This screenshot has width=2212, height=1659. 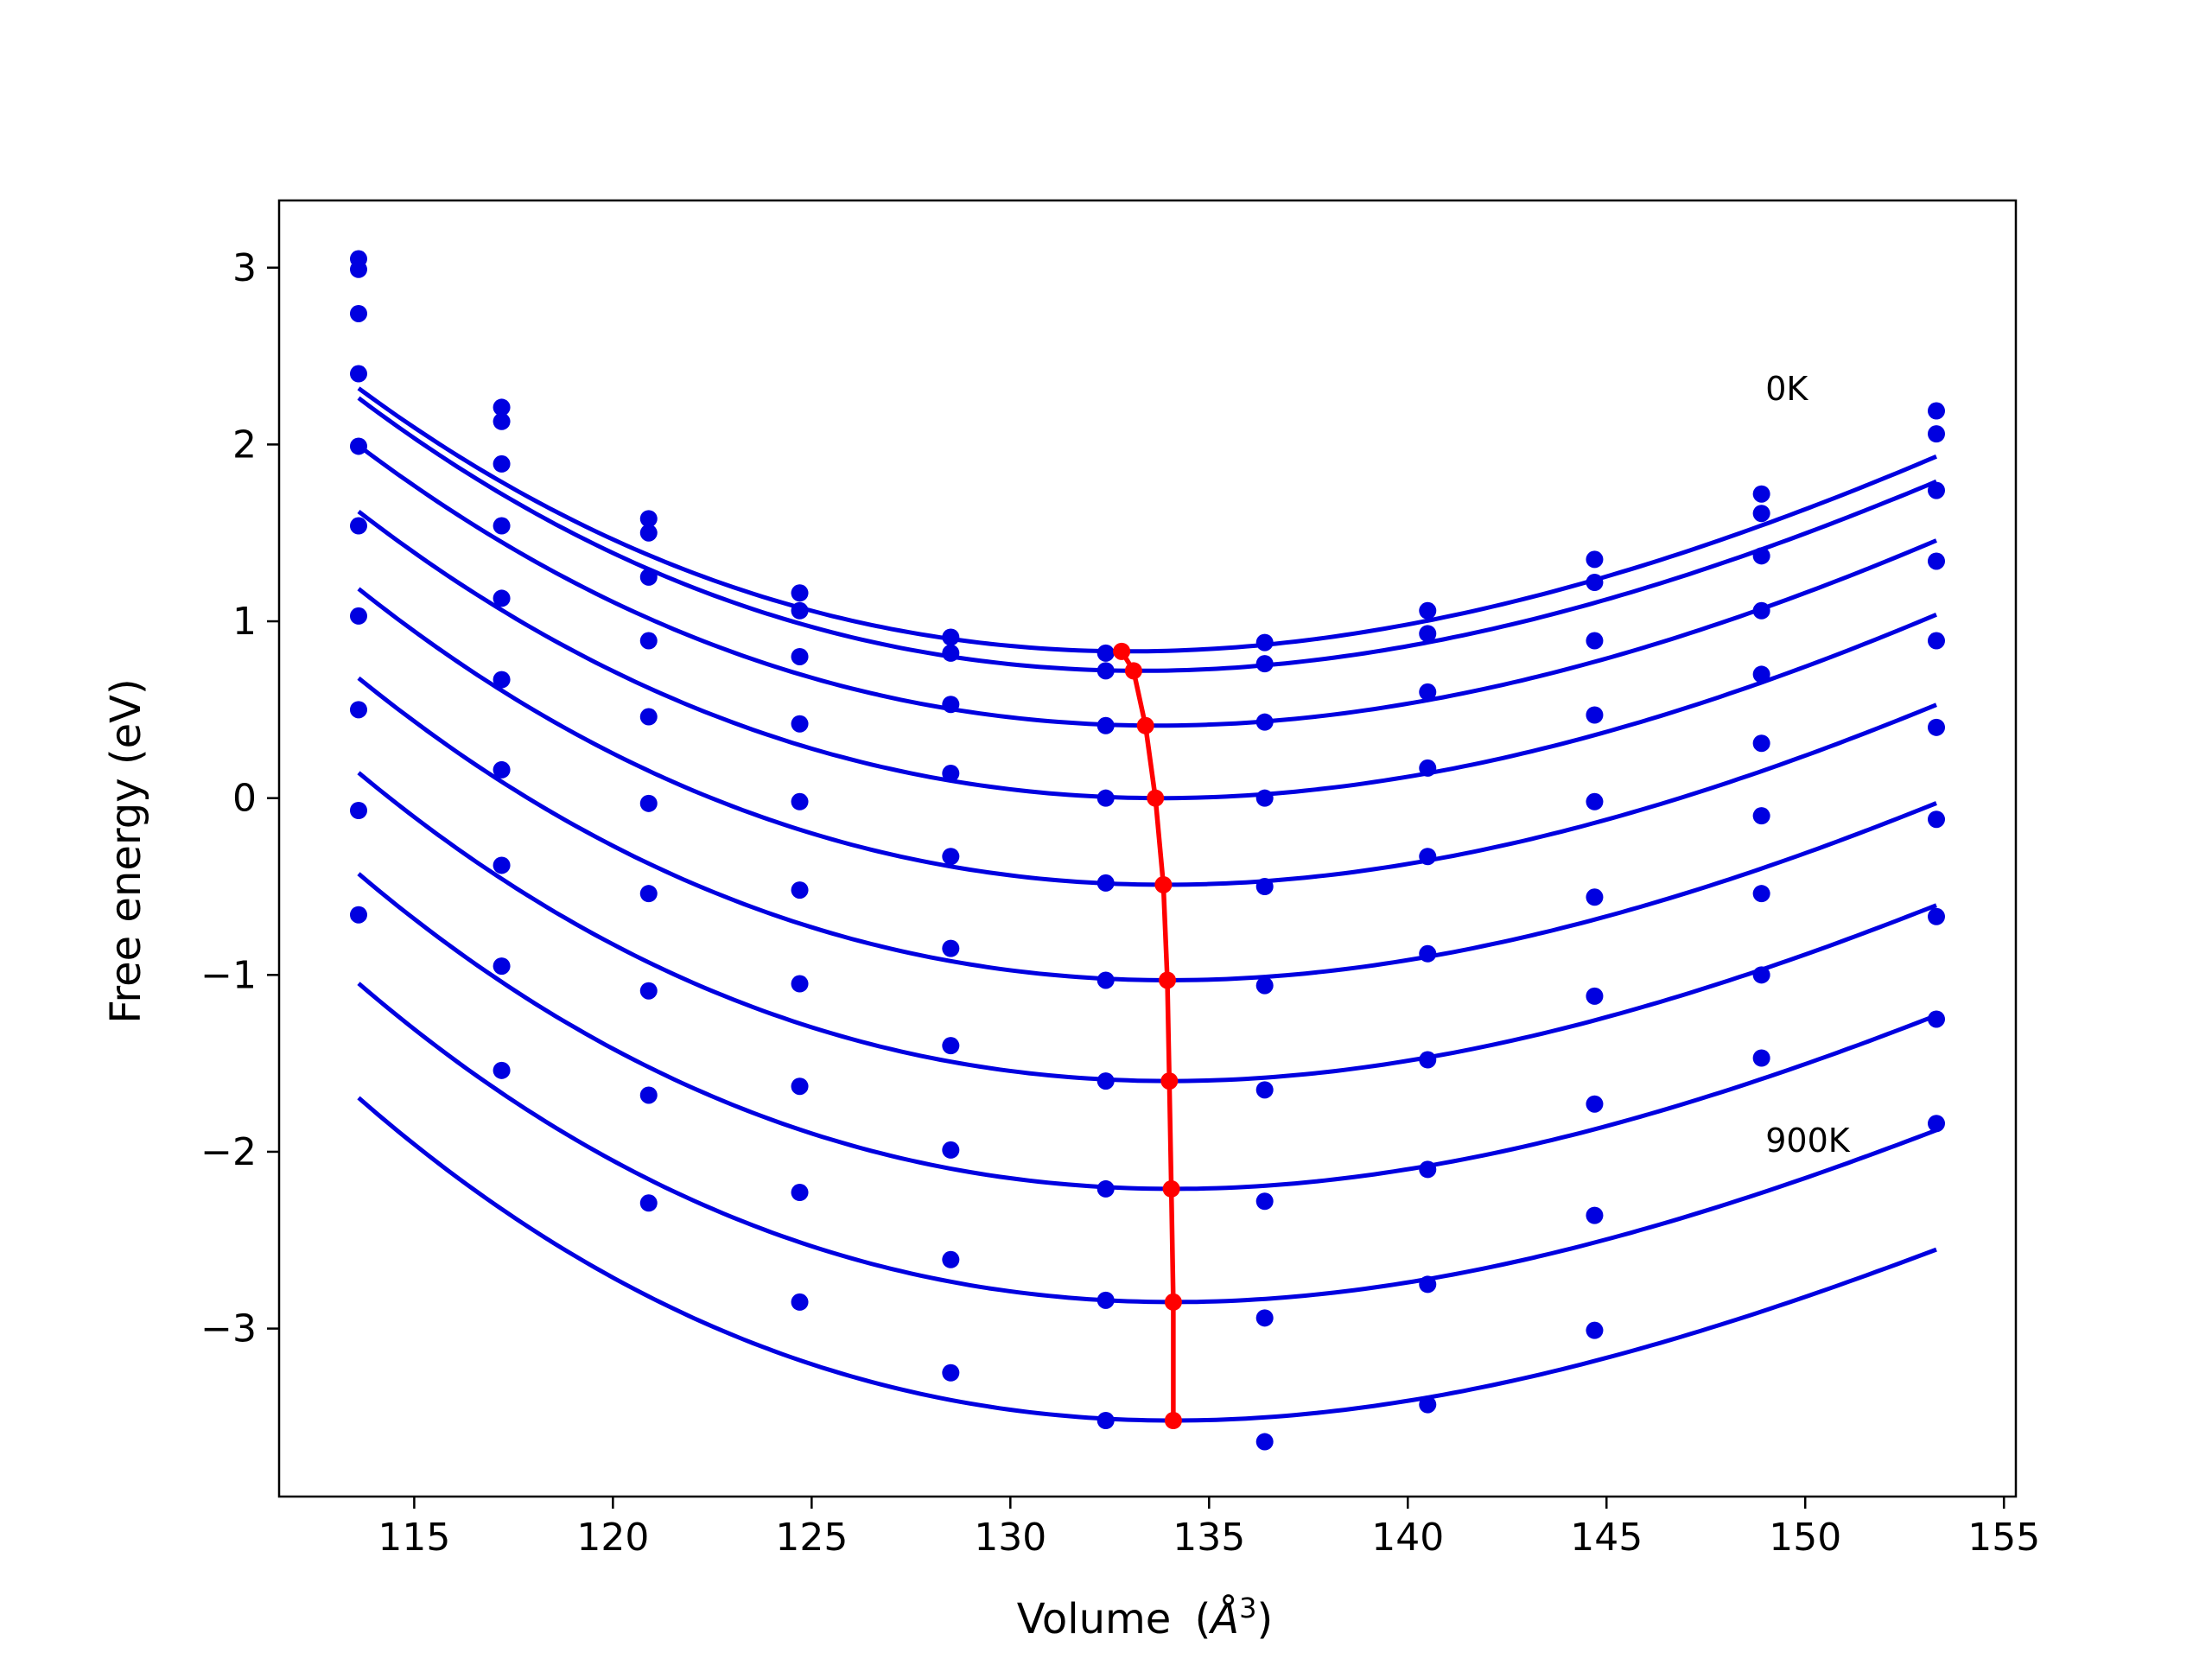 I want to click on y-tick-label: 3, so click(x=244, y=268).